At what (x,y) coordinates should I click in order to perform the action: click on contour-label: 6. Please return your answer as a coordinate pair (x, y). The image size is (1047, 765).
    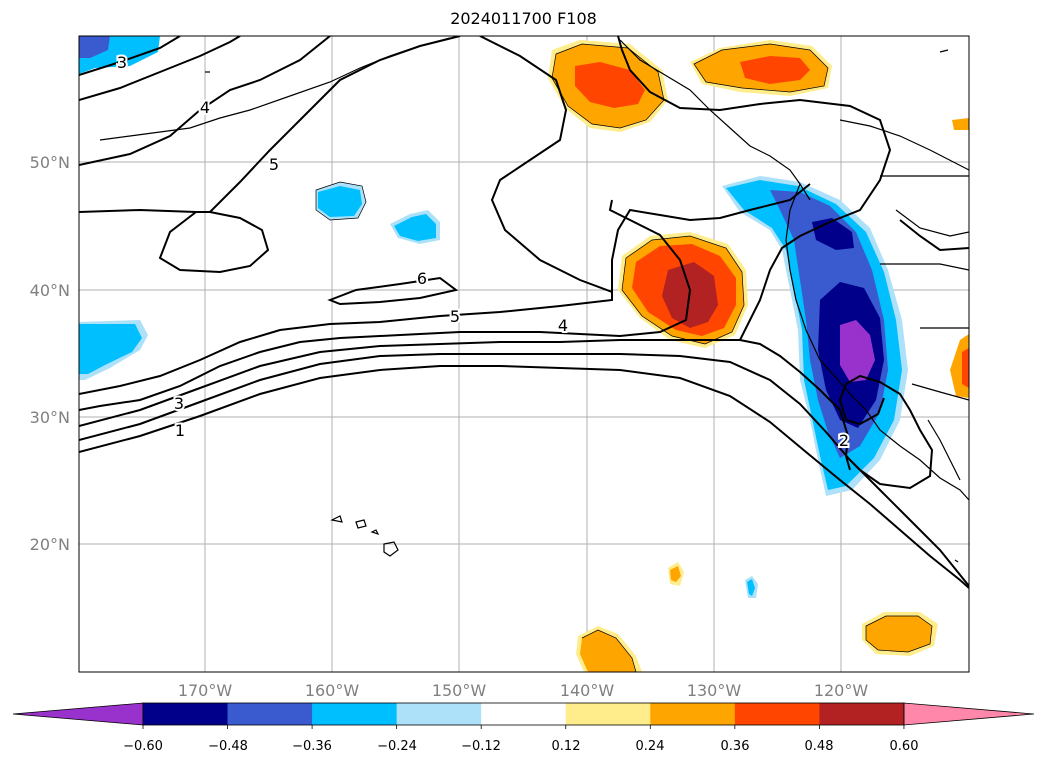
    Looking at the image, I should click on (422, 278).